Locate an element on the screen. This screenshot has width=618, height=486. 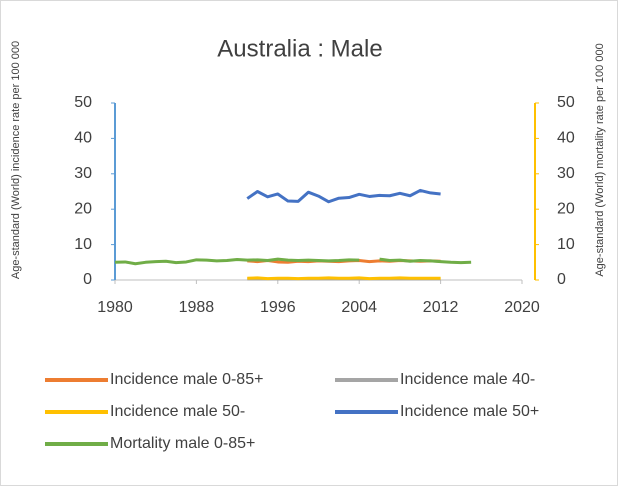
y-tick-label: 50 is located at coordinates (83, 102).